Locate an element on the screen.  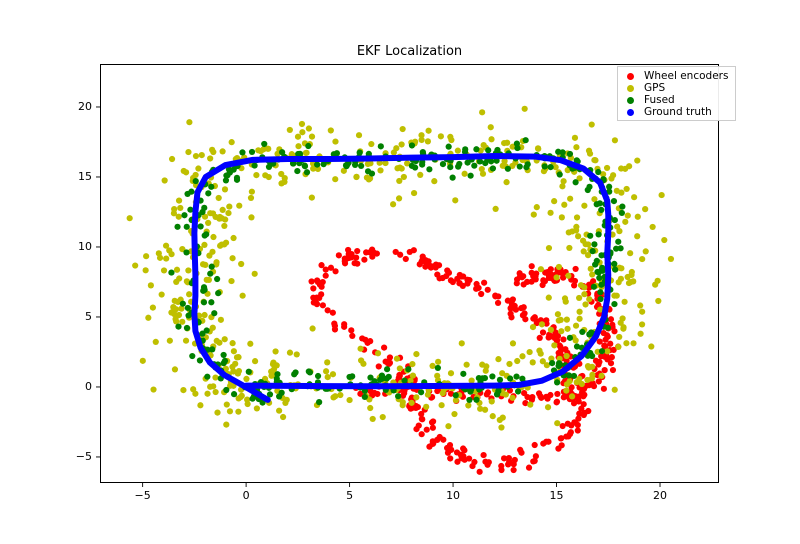
legend-item: Fused is located at coordinates (675, 100).